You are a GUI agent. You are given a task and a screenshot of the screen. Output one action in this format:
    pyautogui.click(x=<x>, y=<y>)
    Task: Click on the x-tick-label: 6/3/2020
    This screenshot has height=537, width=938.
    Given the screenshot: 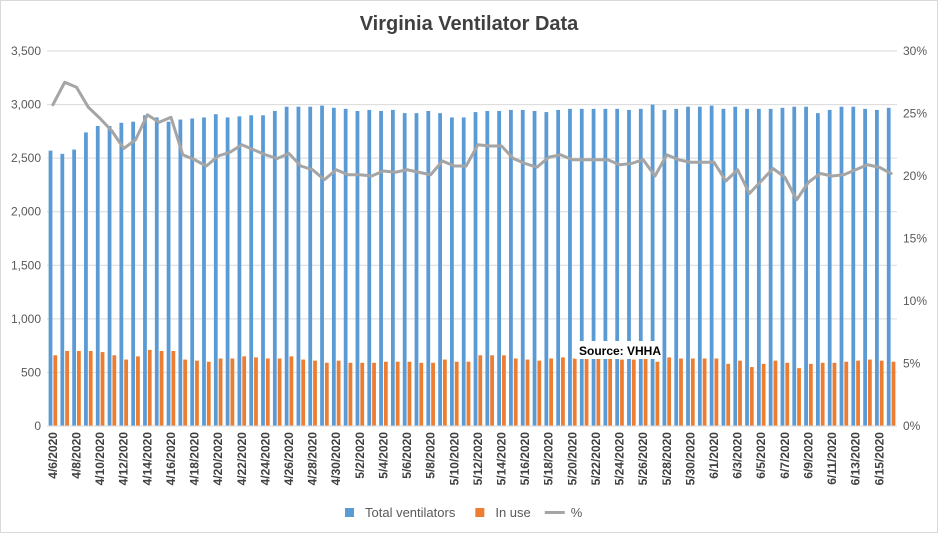 What is the action you would take?
    pyautogui.click(x=738, y=455)
    